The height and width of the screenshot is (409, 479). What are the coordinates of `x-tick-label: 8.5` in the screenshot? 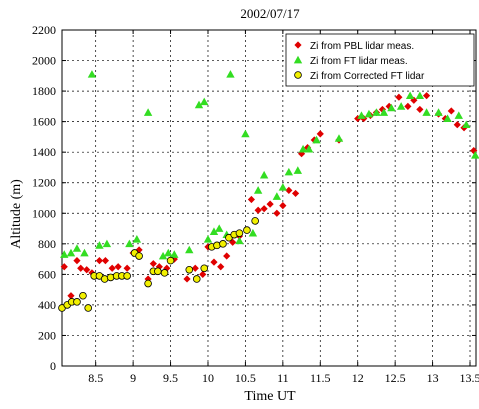 It's located at (95, 378).